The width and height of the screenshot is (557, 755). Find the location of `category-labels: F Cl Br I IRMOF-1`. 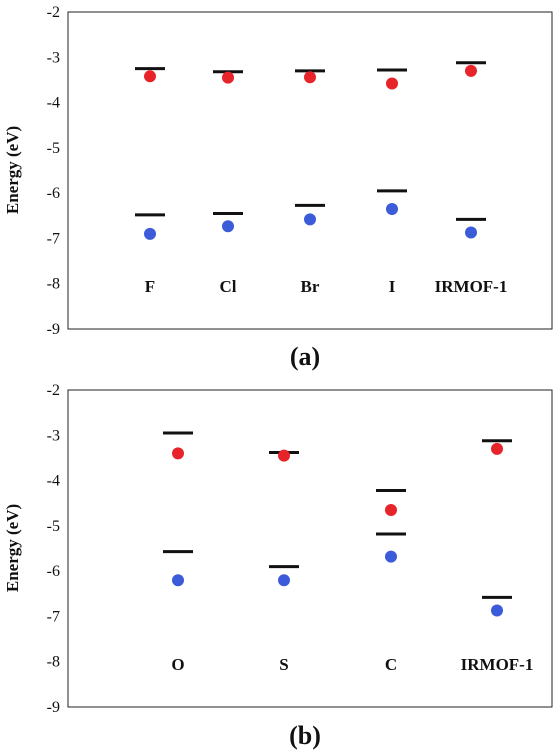

category-labels: F Cl Br I IRMOF-1 is located at coordinates (326, 286).